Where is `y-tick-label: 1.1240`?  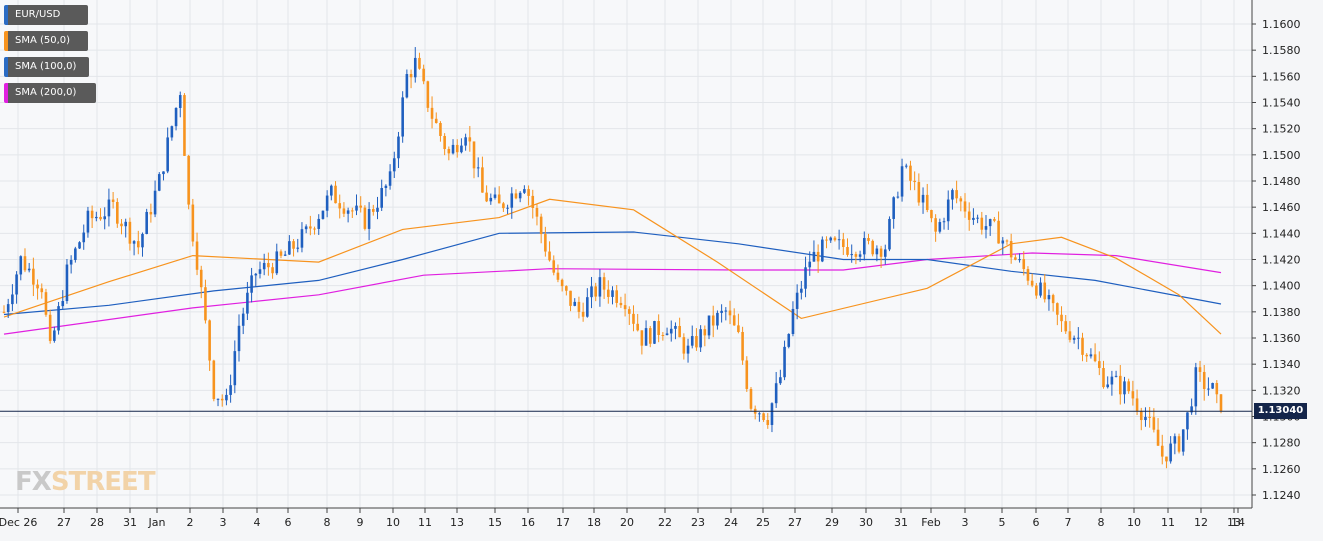
y-tick-label: 1.1240 is located at coordinates (1281, 495).